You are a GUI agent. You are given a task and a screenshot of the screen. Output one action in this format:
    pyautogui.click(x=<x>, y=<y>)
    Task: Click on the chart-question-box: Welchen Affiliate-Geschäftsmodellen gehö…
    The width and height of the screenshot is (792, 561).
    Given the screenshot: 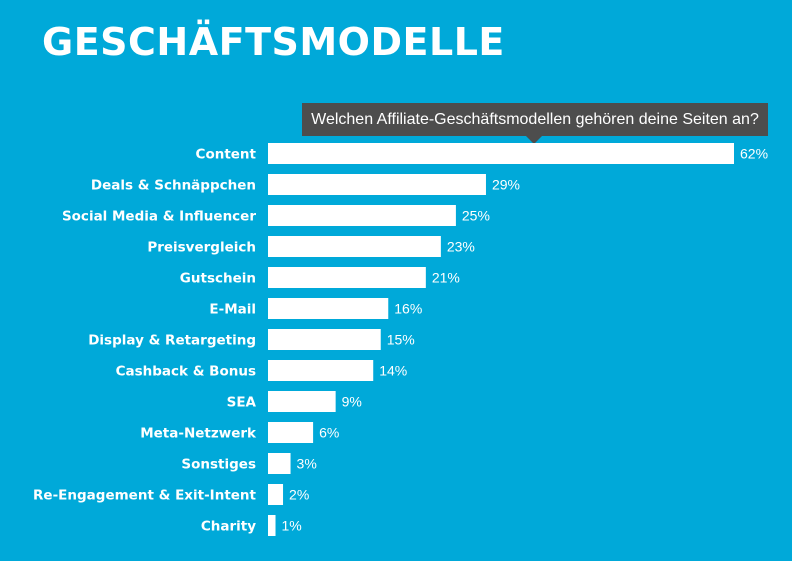 What is the action you would take?
    pyautogui.click(x=535, y=119)
    